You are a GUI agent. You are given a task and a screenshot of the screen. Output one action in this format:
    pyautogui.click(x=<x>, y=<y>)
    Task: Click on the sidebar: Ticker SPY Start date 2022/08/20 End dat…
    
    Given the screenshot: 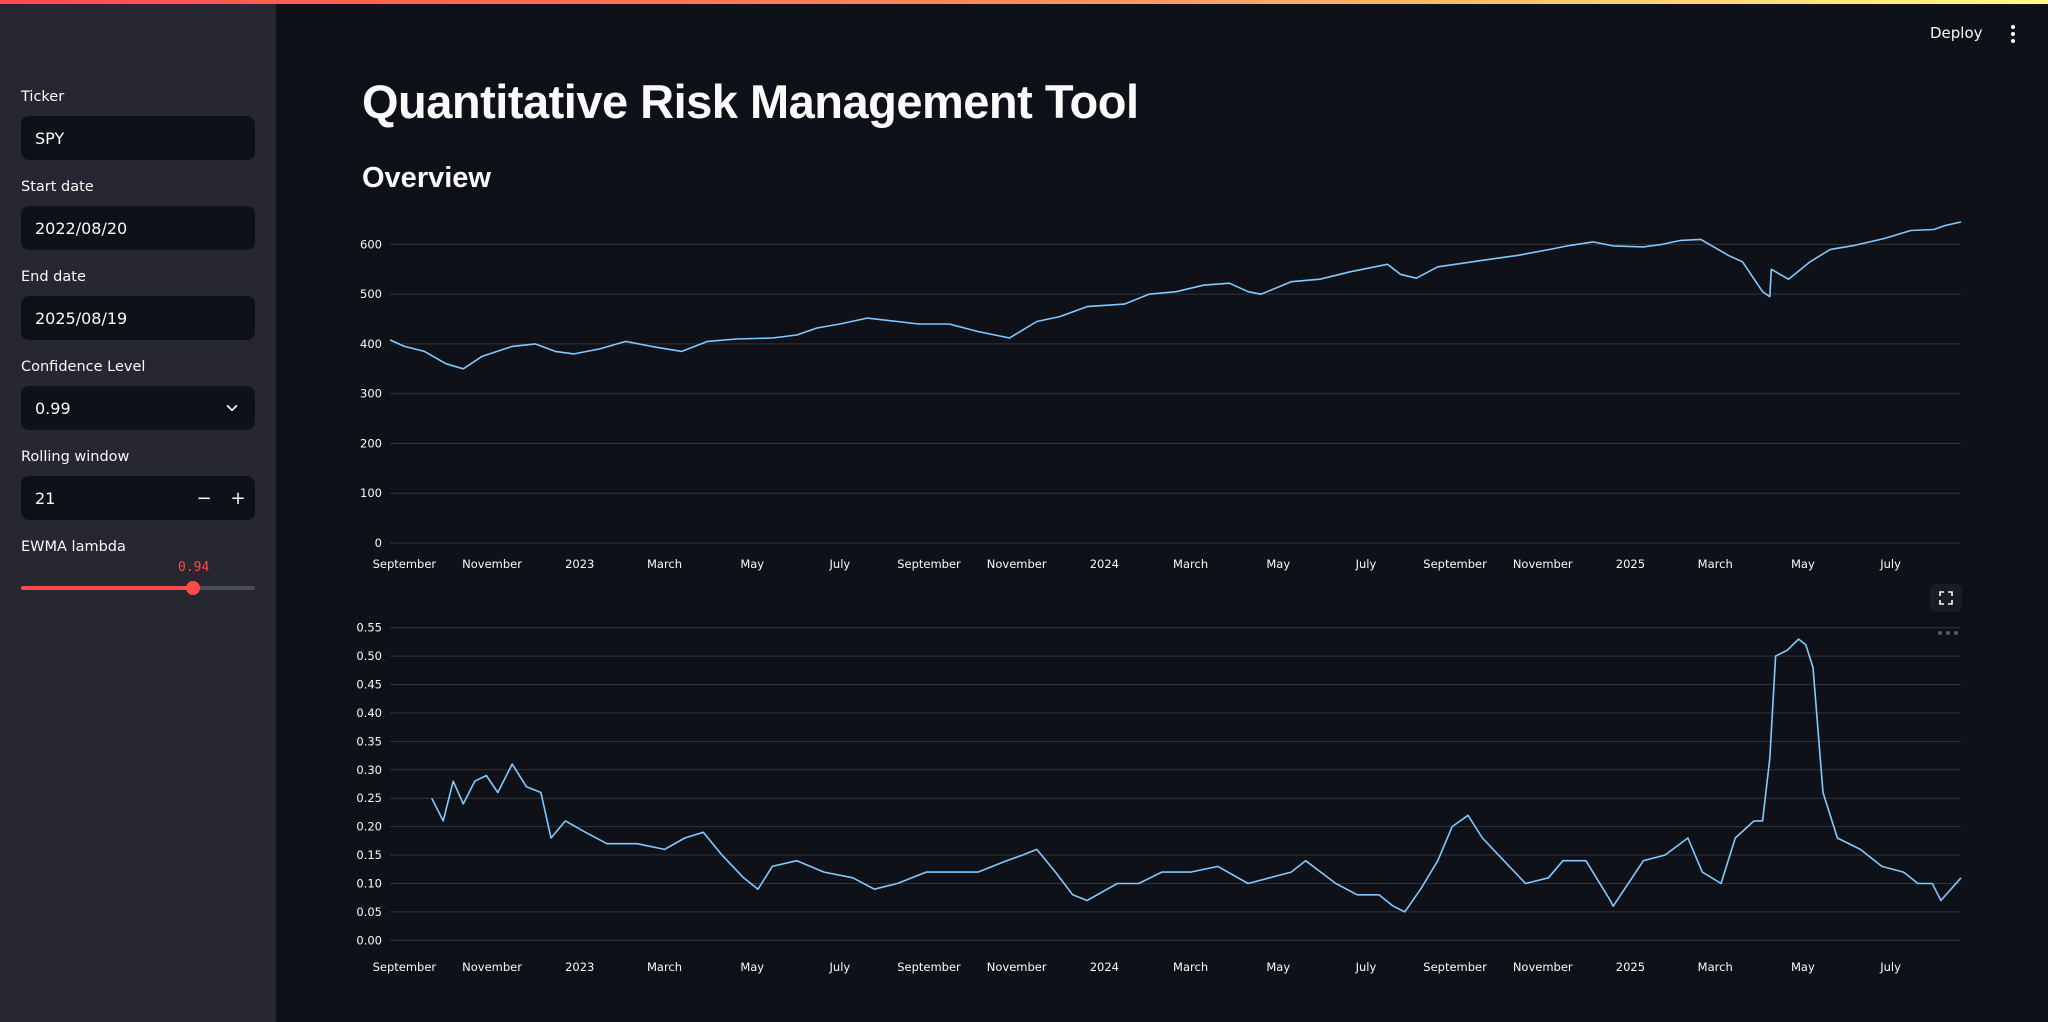 What is the action you would take?
    pyautogui.click(x=138, y=511)
    